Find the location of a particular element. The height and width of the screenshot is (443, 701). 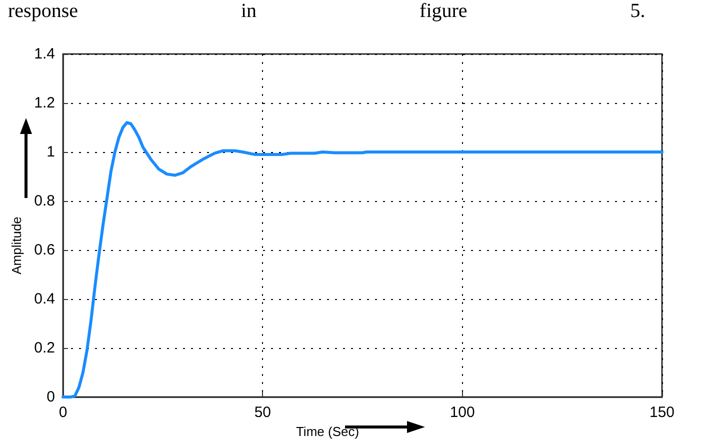

y-tick-label: 1.2 is located at coordinates (44, 103).